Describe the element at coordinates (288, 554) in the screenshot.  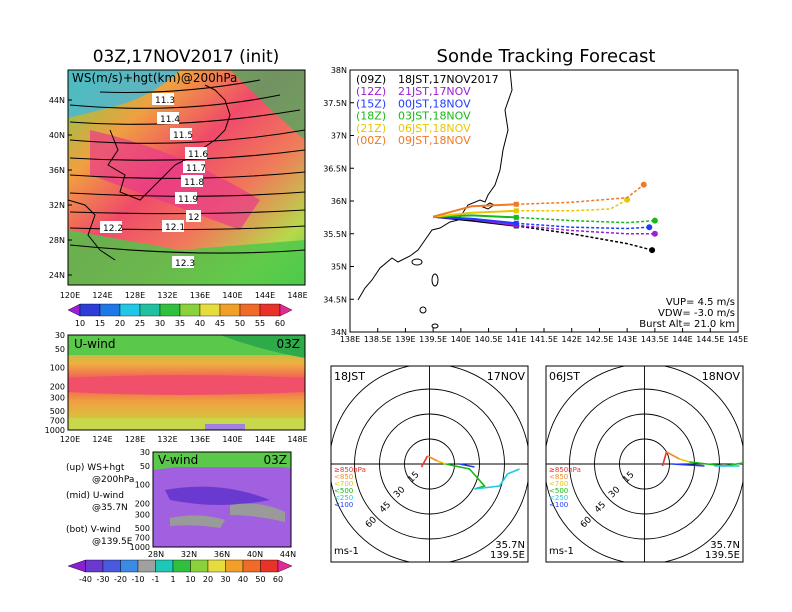
I see `vwind-lat-label: 44N` at that location.